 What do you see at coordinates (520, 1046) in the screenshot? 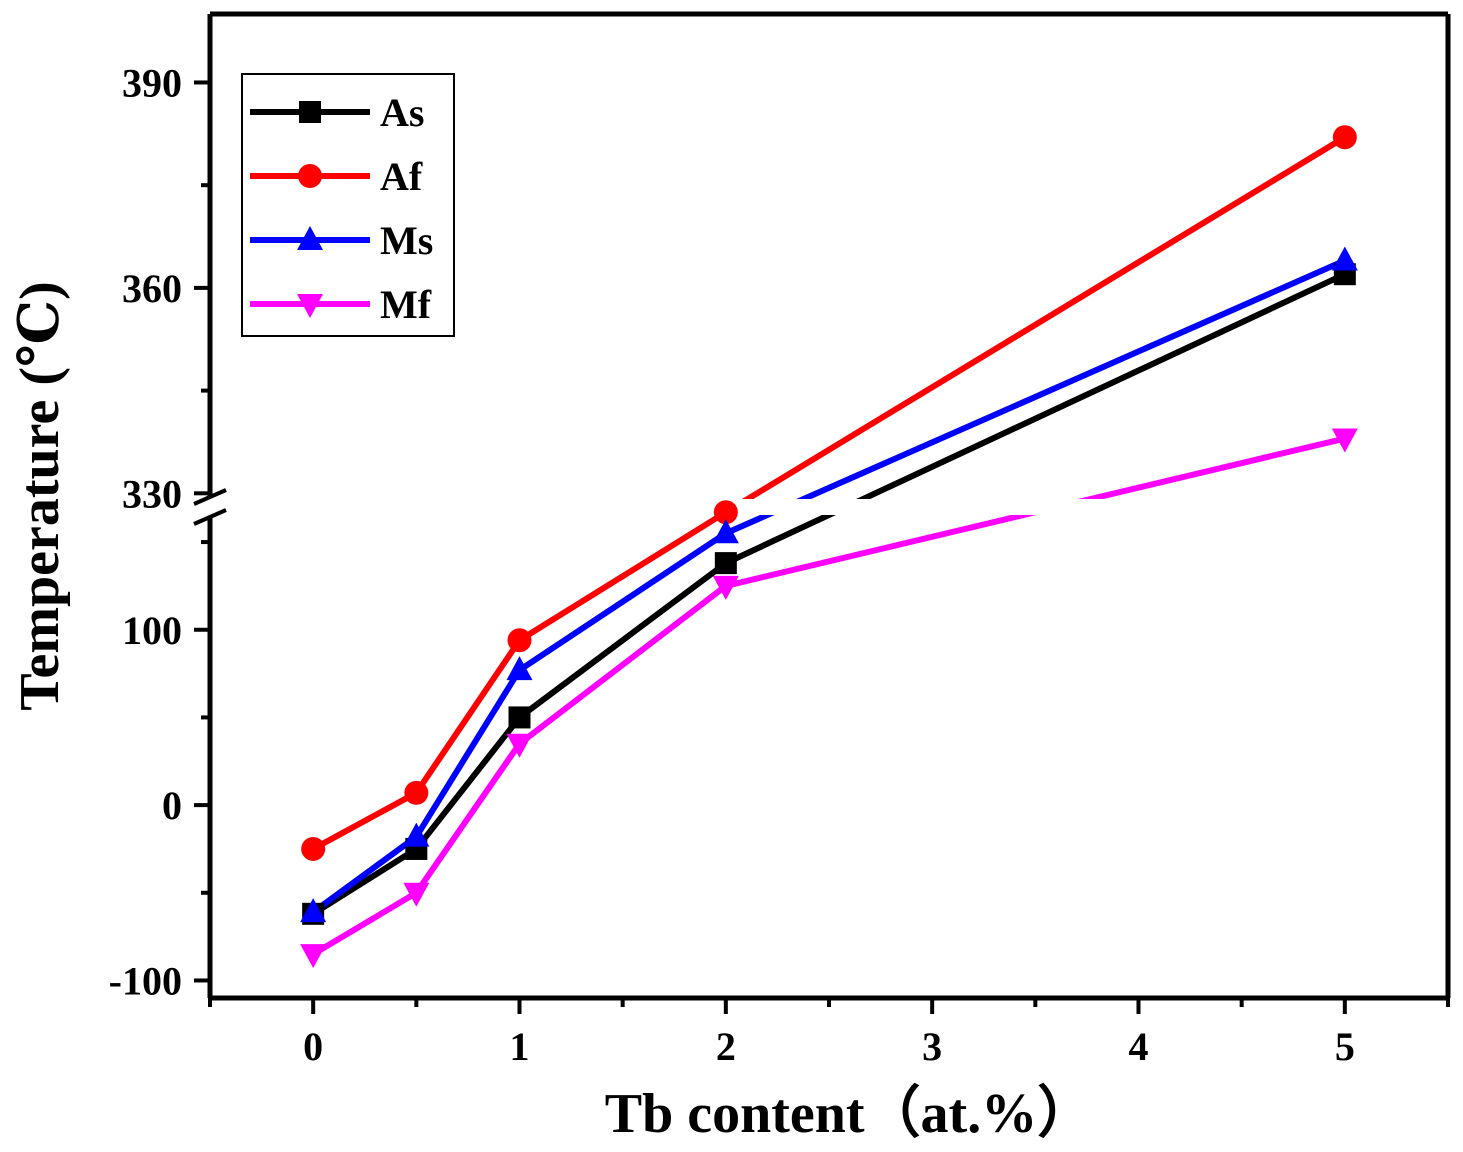
I see `x-tick-label: 1` at bounding box center [520, 1046].